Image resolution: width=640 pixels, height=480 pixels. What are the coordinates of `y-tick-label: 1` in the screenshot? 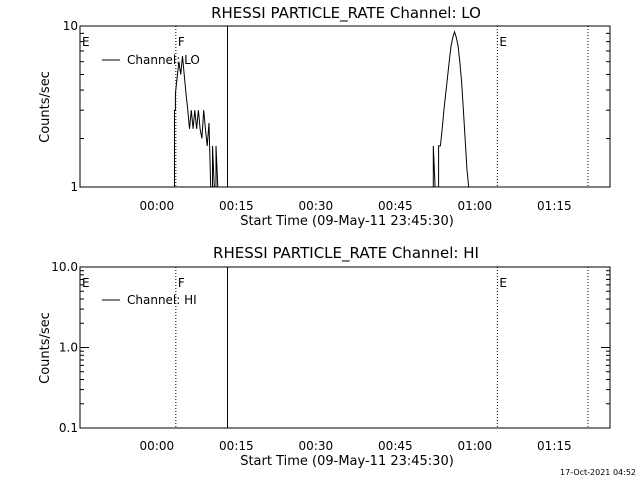 It's located at (74, 187).